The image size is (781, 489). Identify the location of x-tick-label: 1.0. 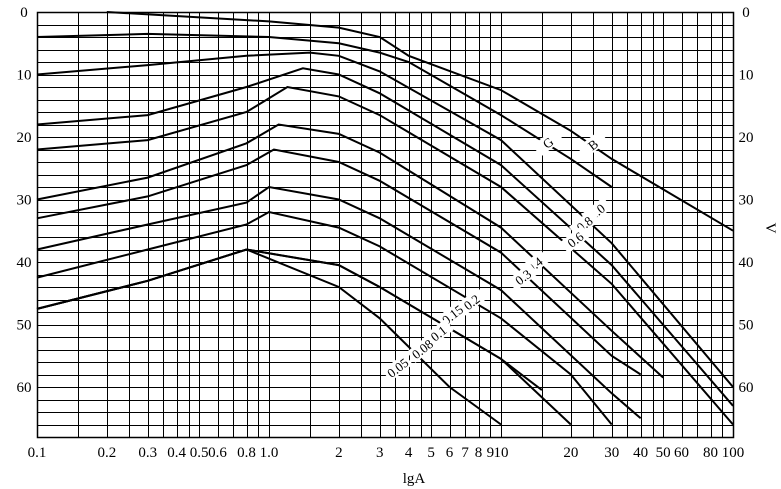
(269, 453).